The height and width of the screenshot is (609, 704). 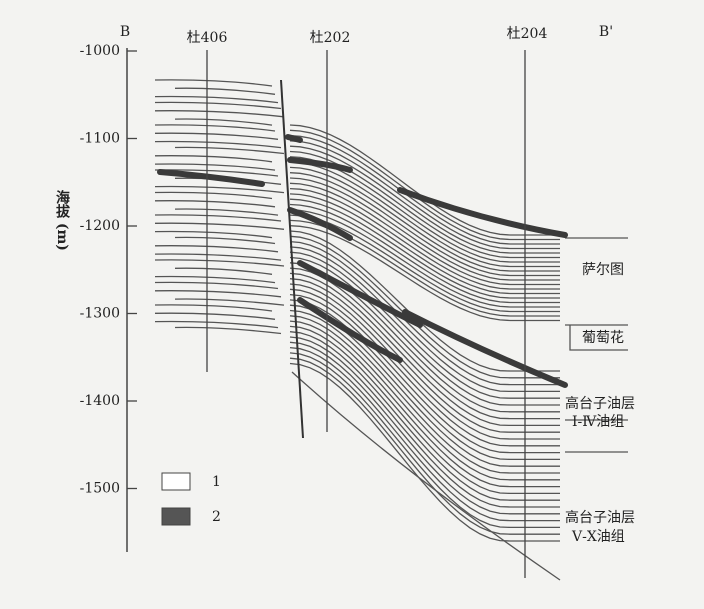 What do you see at coordinates (207, 38) in the screenshot?
I see `well-name: 杜406` at bounding box center [207, 38].